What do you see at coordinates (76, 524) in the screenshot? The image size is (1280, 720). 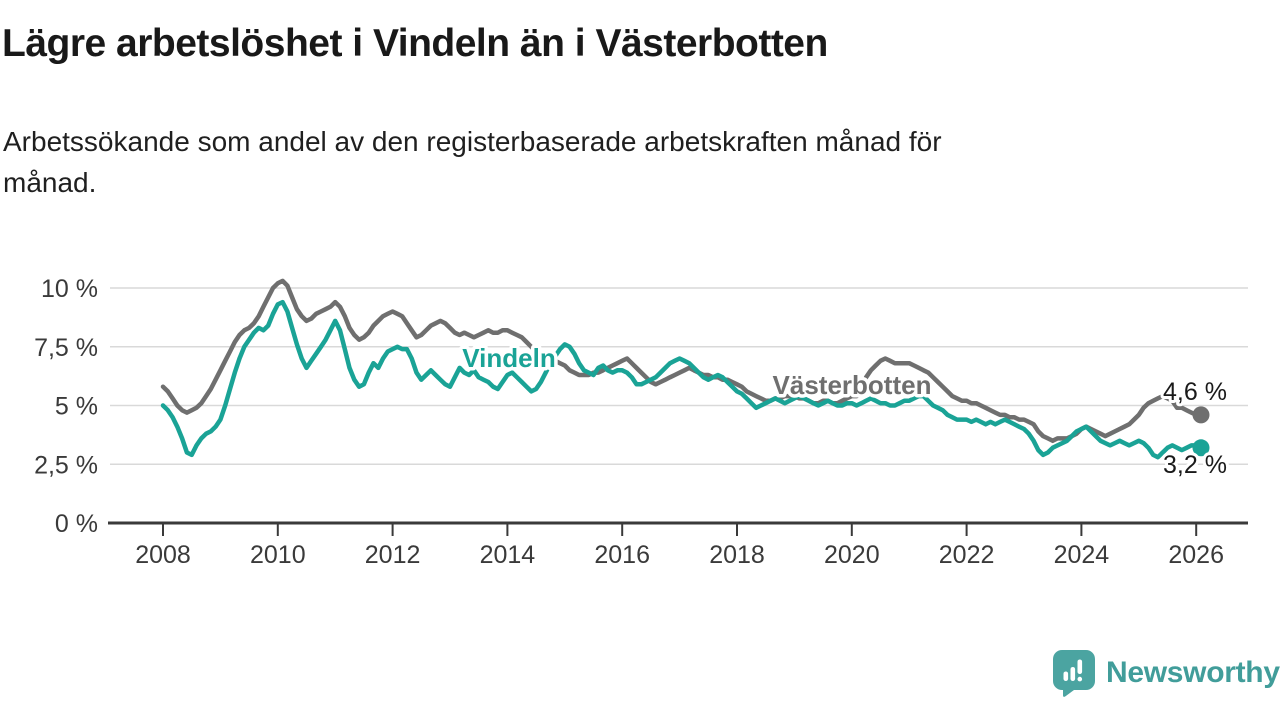 I see `y-axis-tick-label: 0 %` at bounding box center [76, 524].